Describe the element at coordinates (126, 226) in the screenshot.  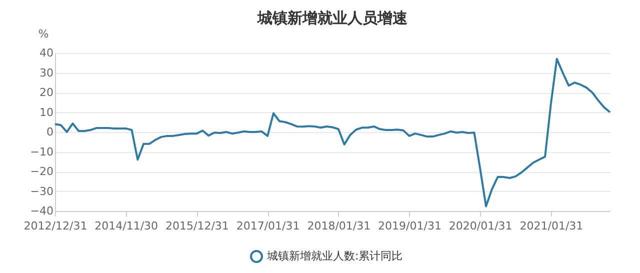
I see `x-tick-label: 2014/11/30` at that location.